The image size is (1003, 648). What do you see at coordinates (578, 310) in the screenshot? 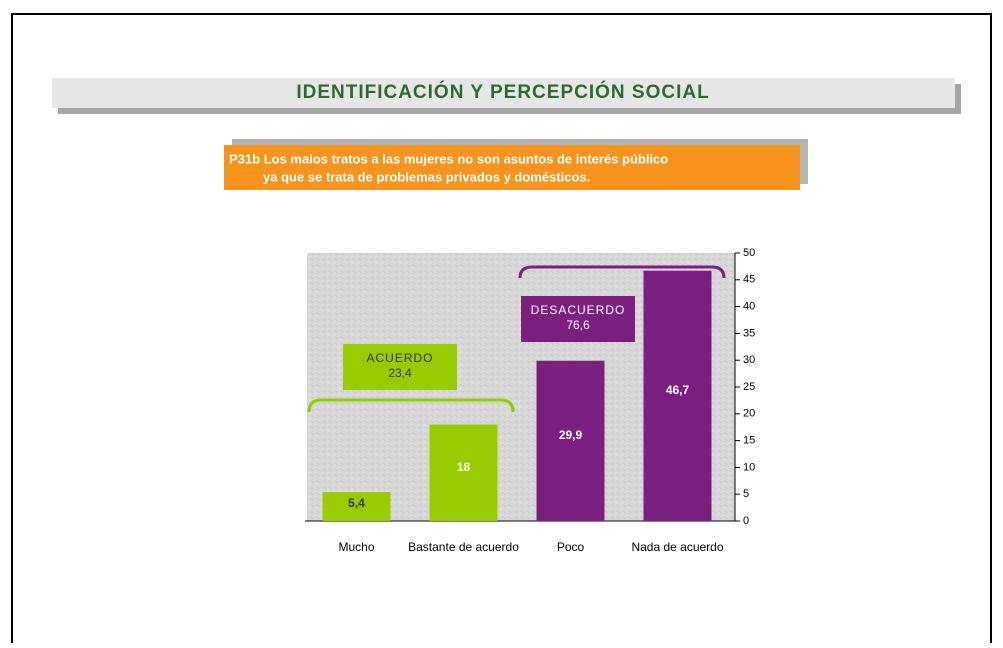
I see `annotation-text: DESACUERDO` at bounding box center [578, 310].